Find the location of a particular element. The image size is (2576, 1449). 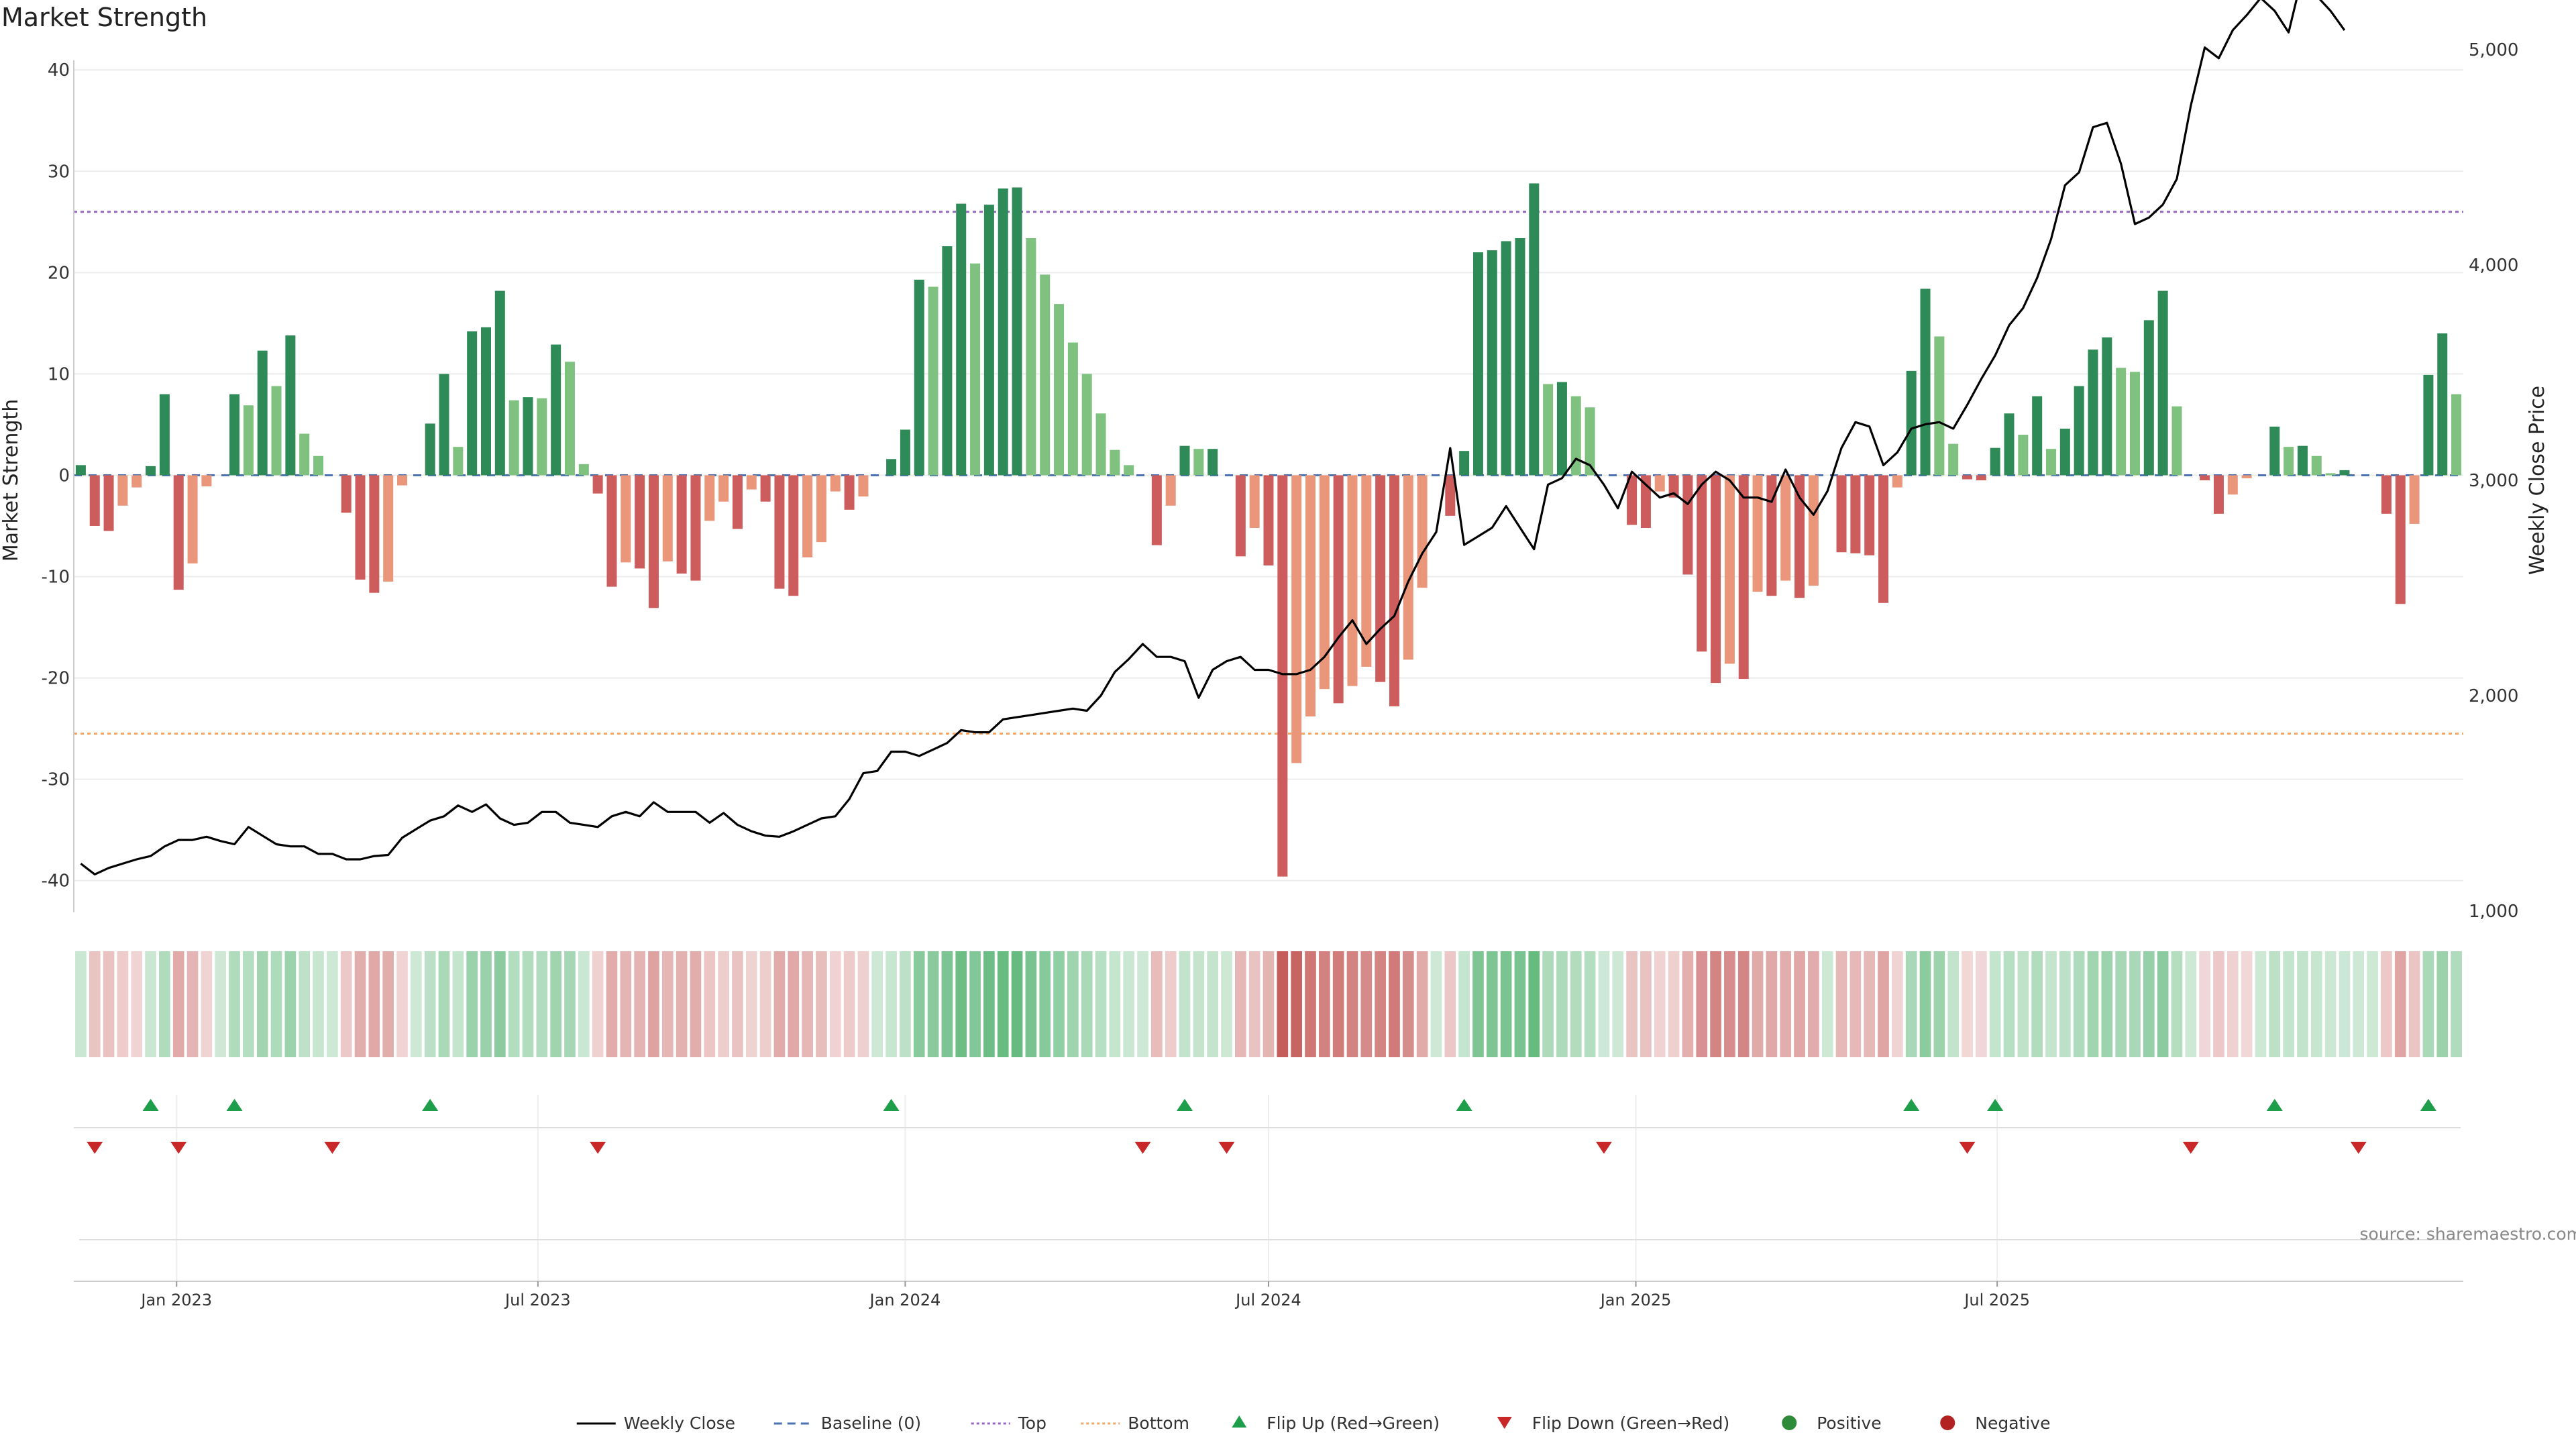

y2-axis-label: Weekly Close Price is located at coordinates (2537, 480).